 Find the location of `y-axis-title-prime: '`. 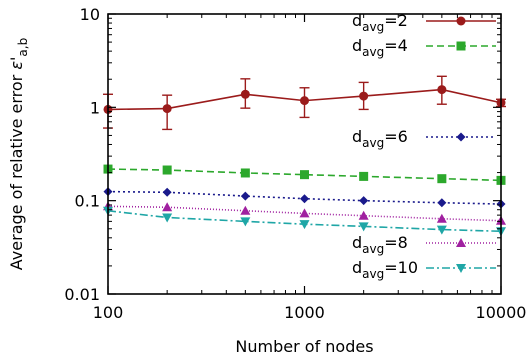

y-axis-title-prime: ' is located at coordinates (16, 59).